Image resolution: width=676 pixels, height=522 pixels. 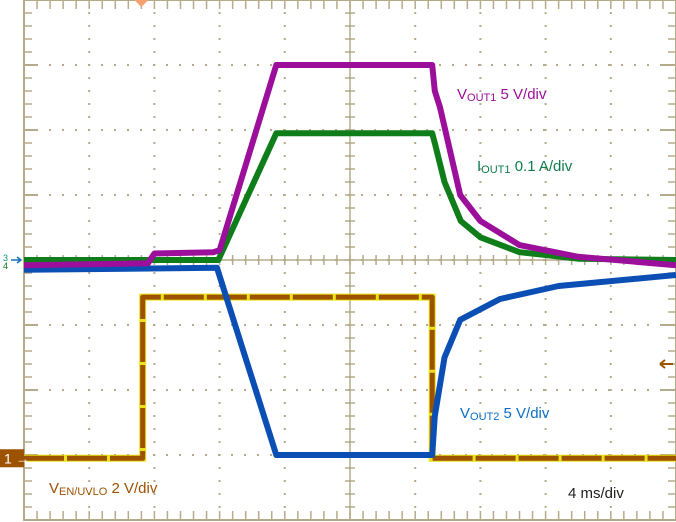 What do you see at coordinates (5, 258) in the screenshot?
I see `channel-3-marker: 3` at bounding box center [5, 258].